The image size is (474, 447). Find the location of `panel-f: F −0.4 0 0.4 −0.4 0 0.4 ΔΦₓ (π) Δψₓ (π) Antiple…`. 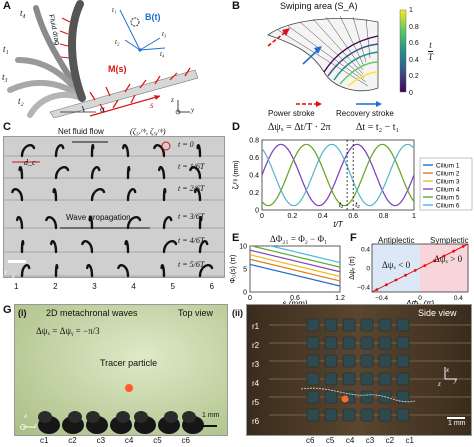

panel-f: F −0.4 0 0.4 −0.4 0 0.4 ΔΦₓ (π) Δψₓ (π) Antiple… is located at coordinates (411, 269).